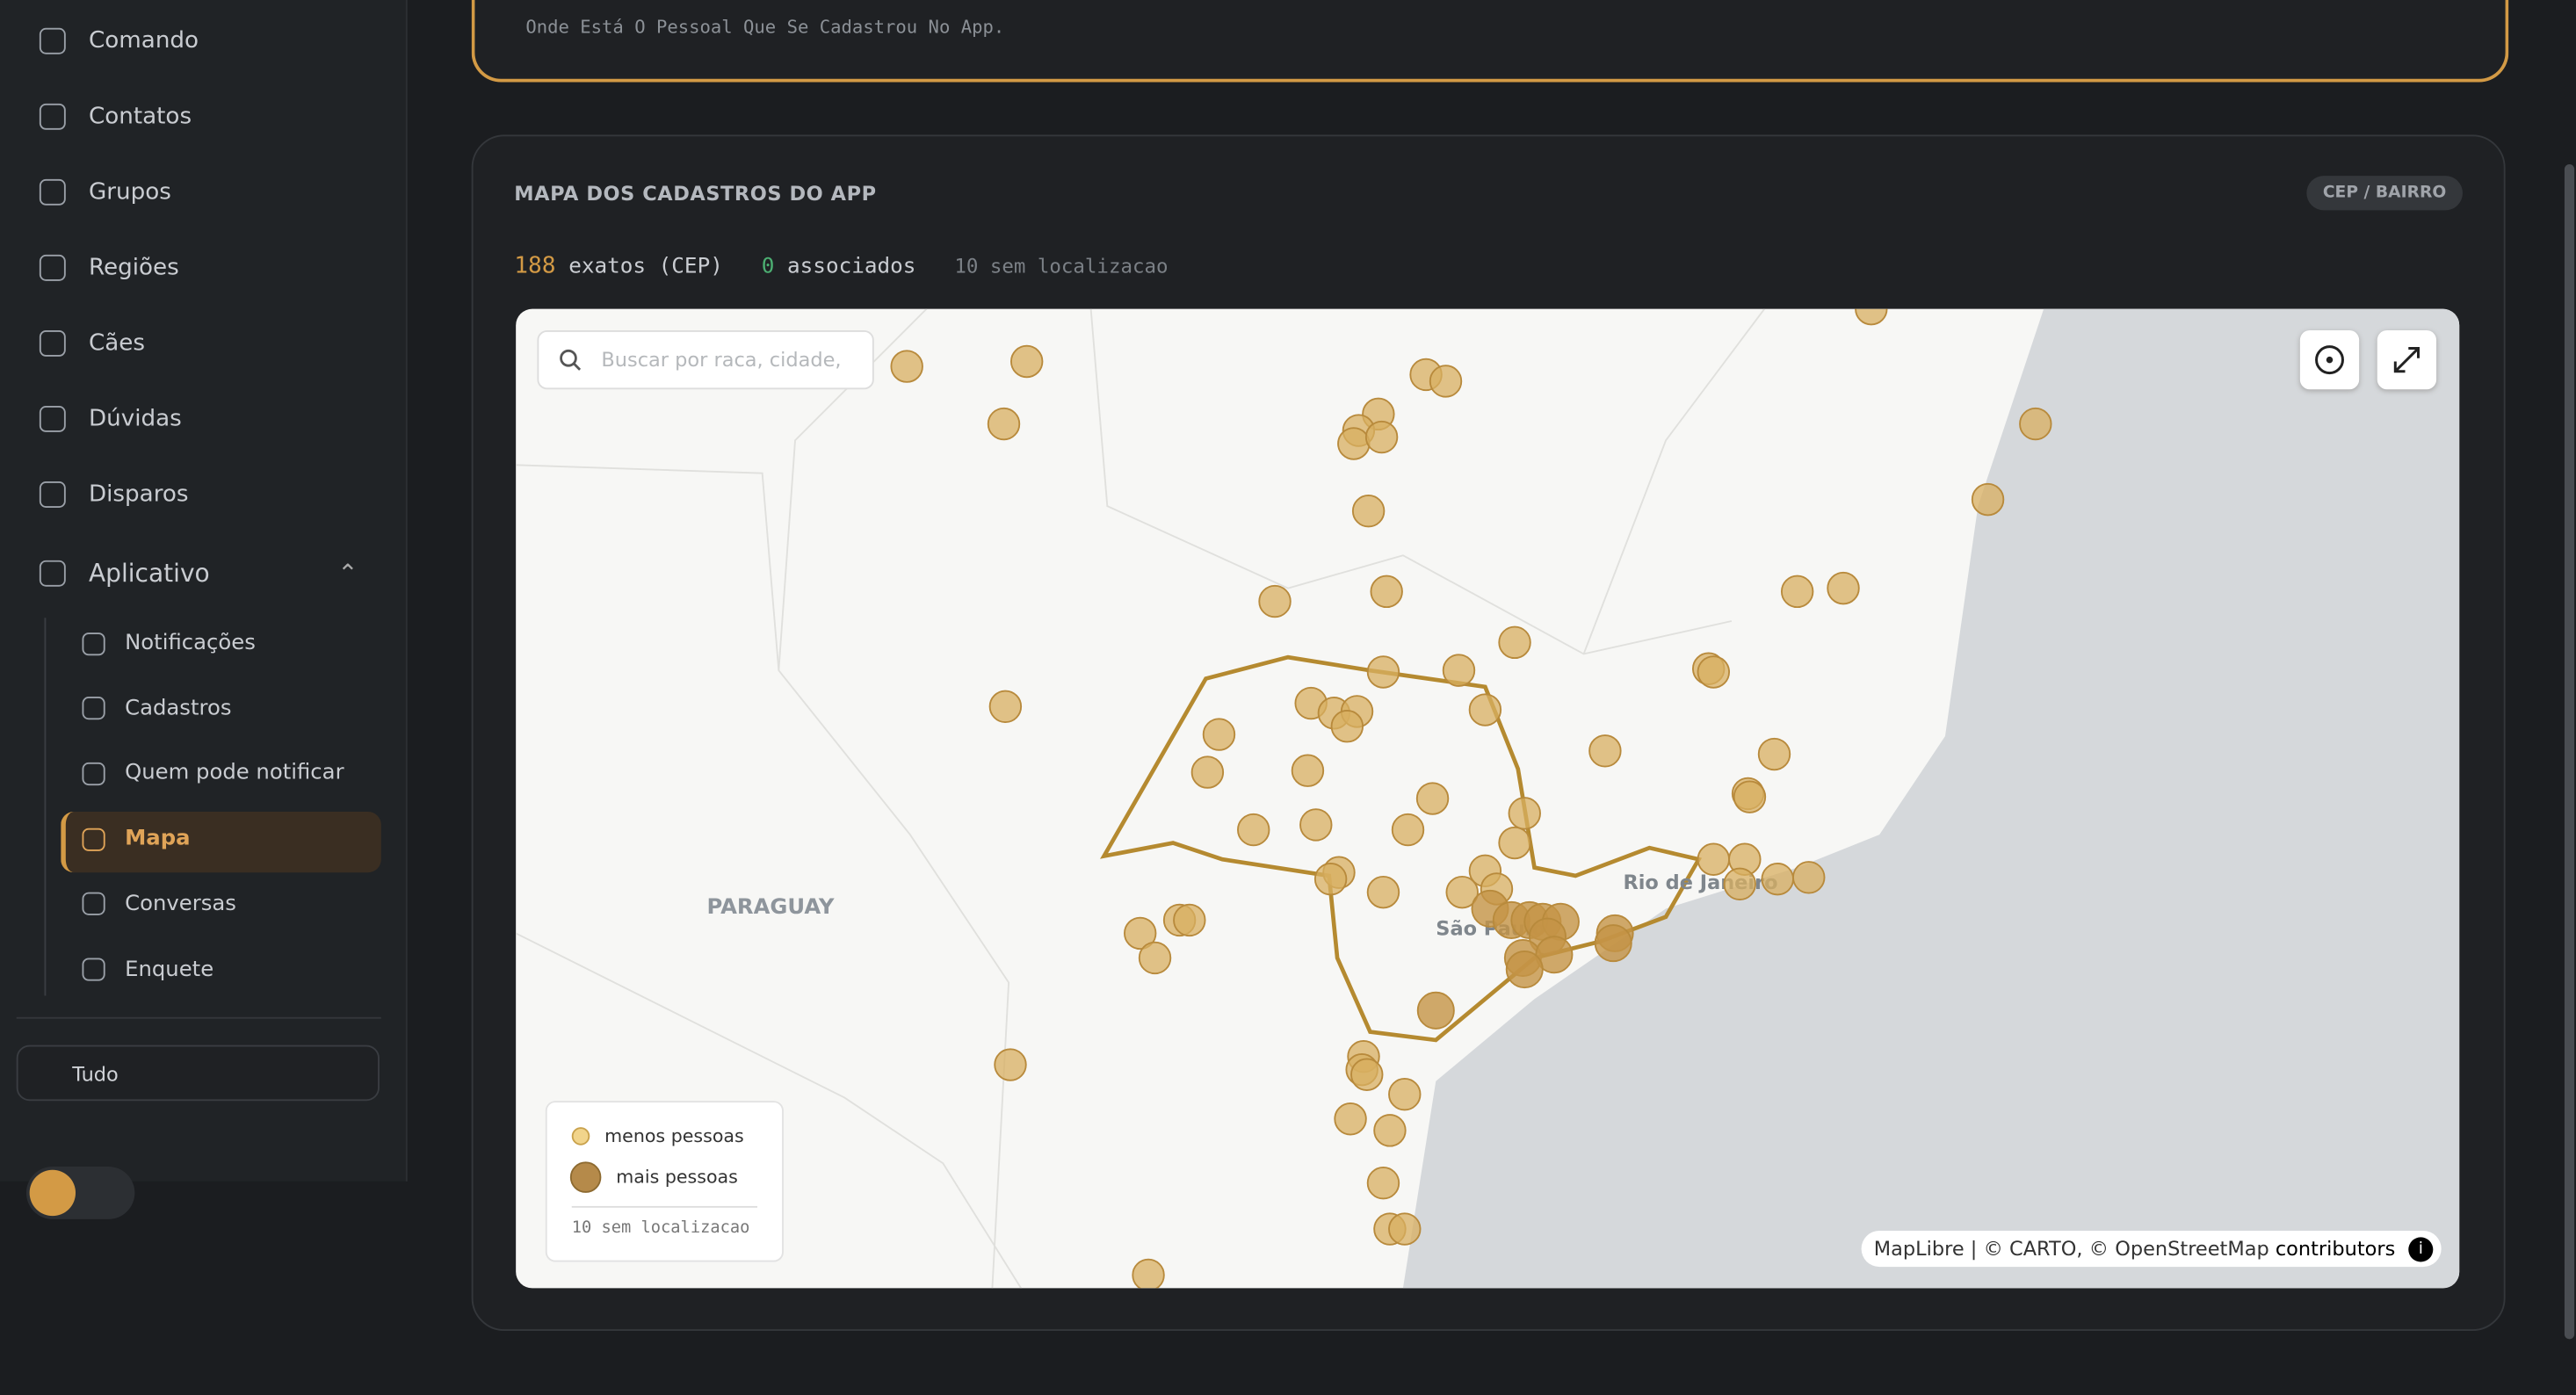  I want to click on nav-label: Comando, so click(143, 40).